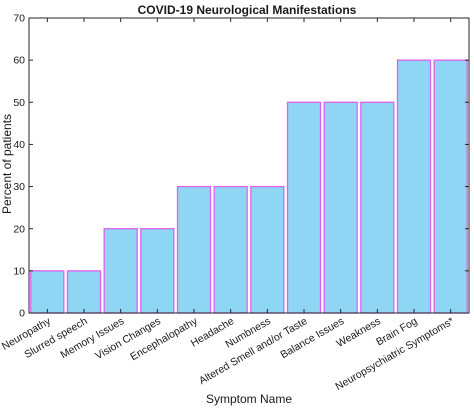 The height and width of the screenshot is (414, 474). What do you see at coordinates (19, 229) in the screenshot?
I see `y-tick-label: 20` at bounding box center [19, 229].